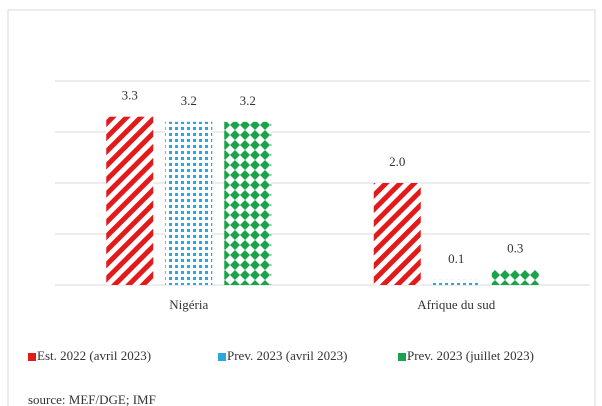  What do you see at coordinates (130, 95) in the screenshot?
I see `value-label: 3.3` at bounding box center [130, 95].